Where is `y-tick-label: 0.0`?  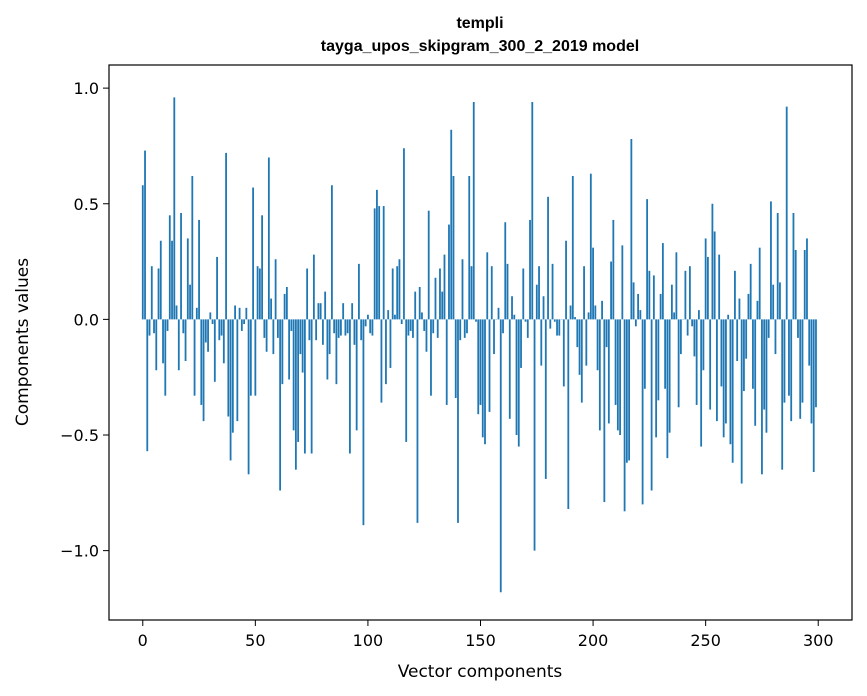
y-tick-label: 0.0 is located at coordinates (86, 319).